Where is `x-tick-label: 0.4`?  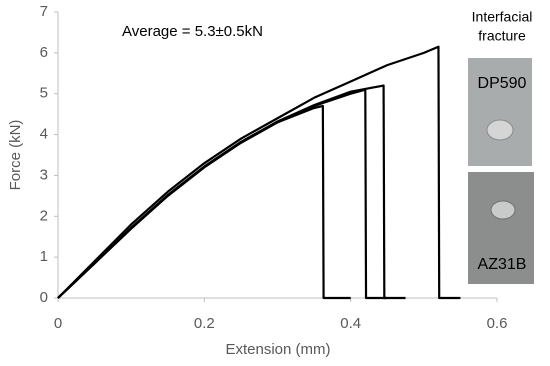
x-tick-label: 0.4 is located at coordinates (350, 323).